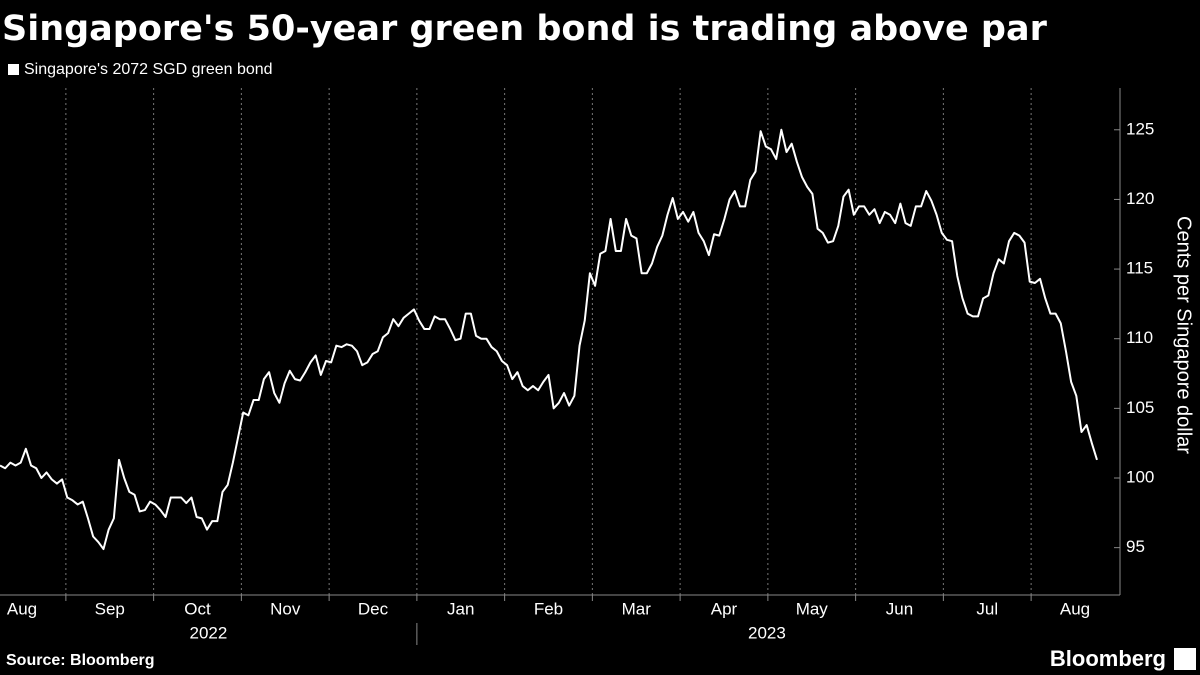  What do you see at coordinates (1140, 476) in the screenshot?
I see `y-tick-label: 100` at bounding box center [1140, 476].